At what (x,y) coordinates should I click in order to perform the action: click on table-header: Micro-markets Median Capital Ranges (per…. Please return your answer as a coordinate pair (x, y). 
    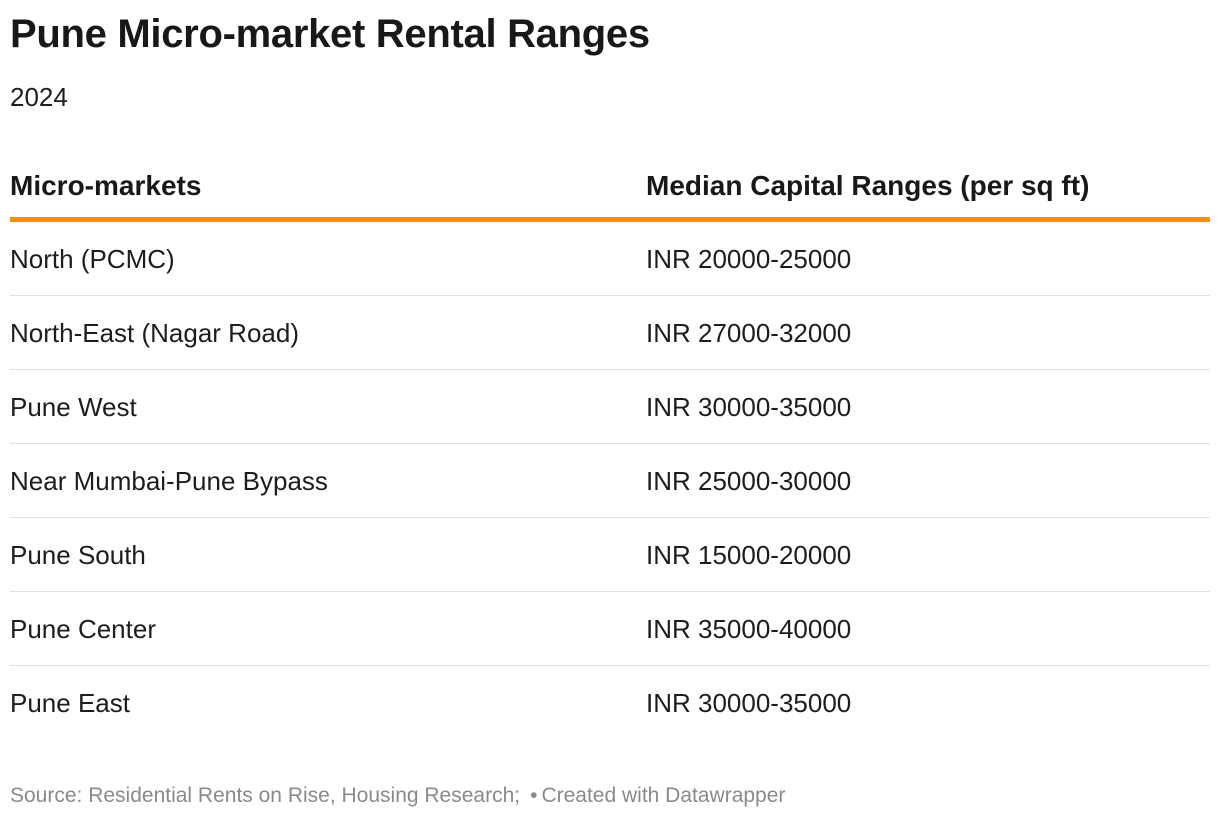
    Looking at the image, I should click on (610, 186).